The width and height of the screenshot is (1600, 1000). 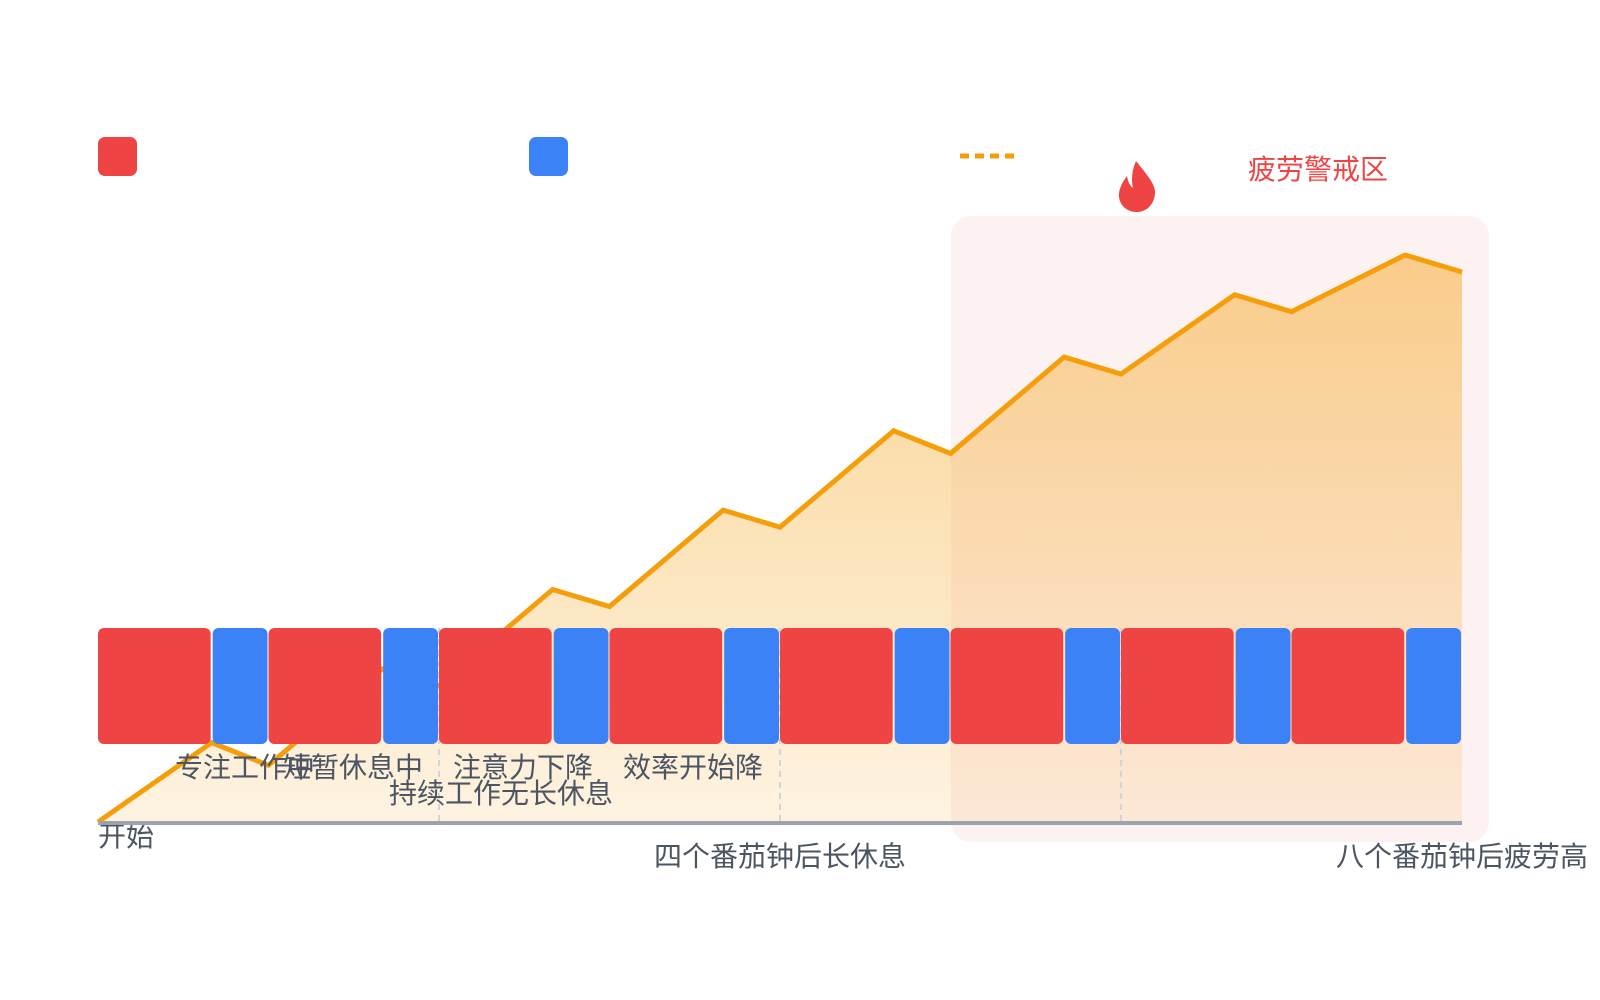 I want to click on legend-swatch-break, so click(x=548, y=156).